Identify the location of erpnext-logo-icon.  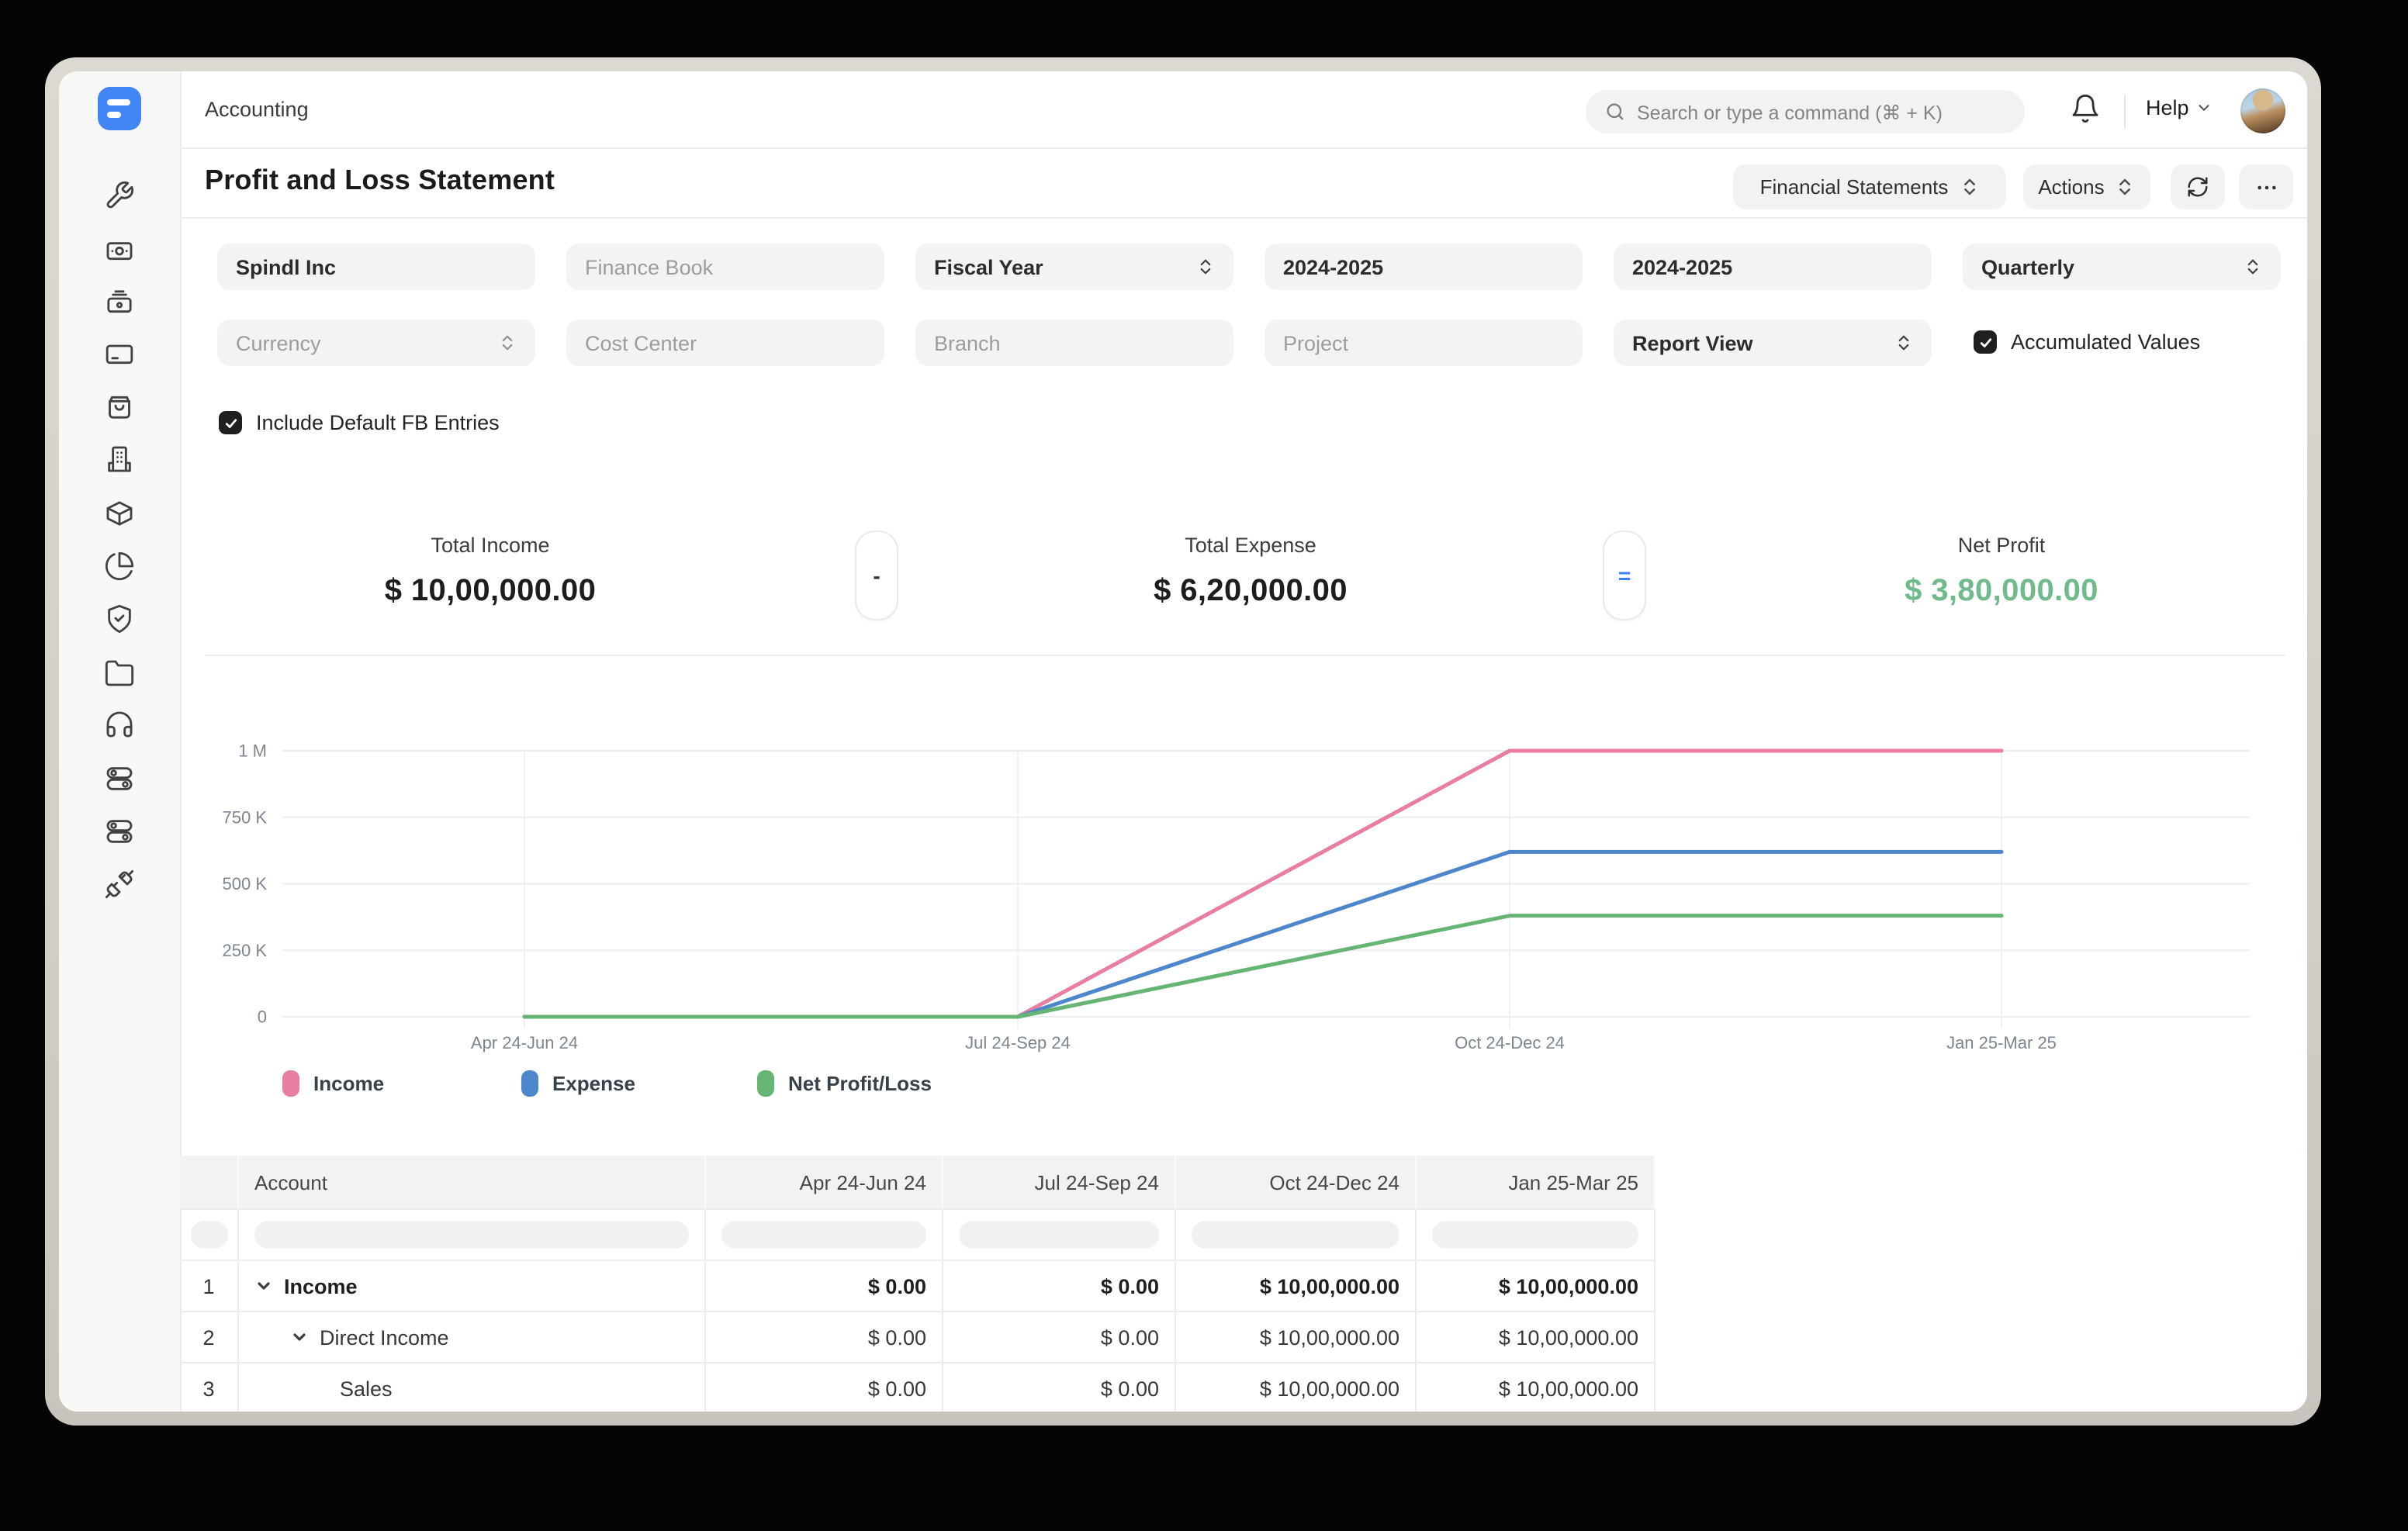
(119, 108).